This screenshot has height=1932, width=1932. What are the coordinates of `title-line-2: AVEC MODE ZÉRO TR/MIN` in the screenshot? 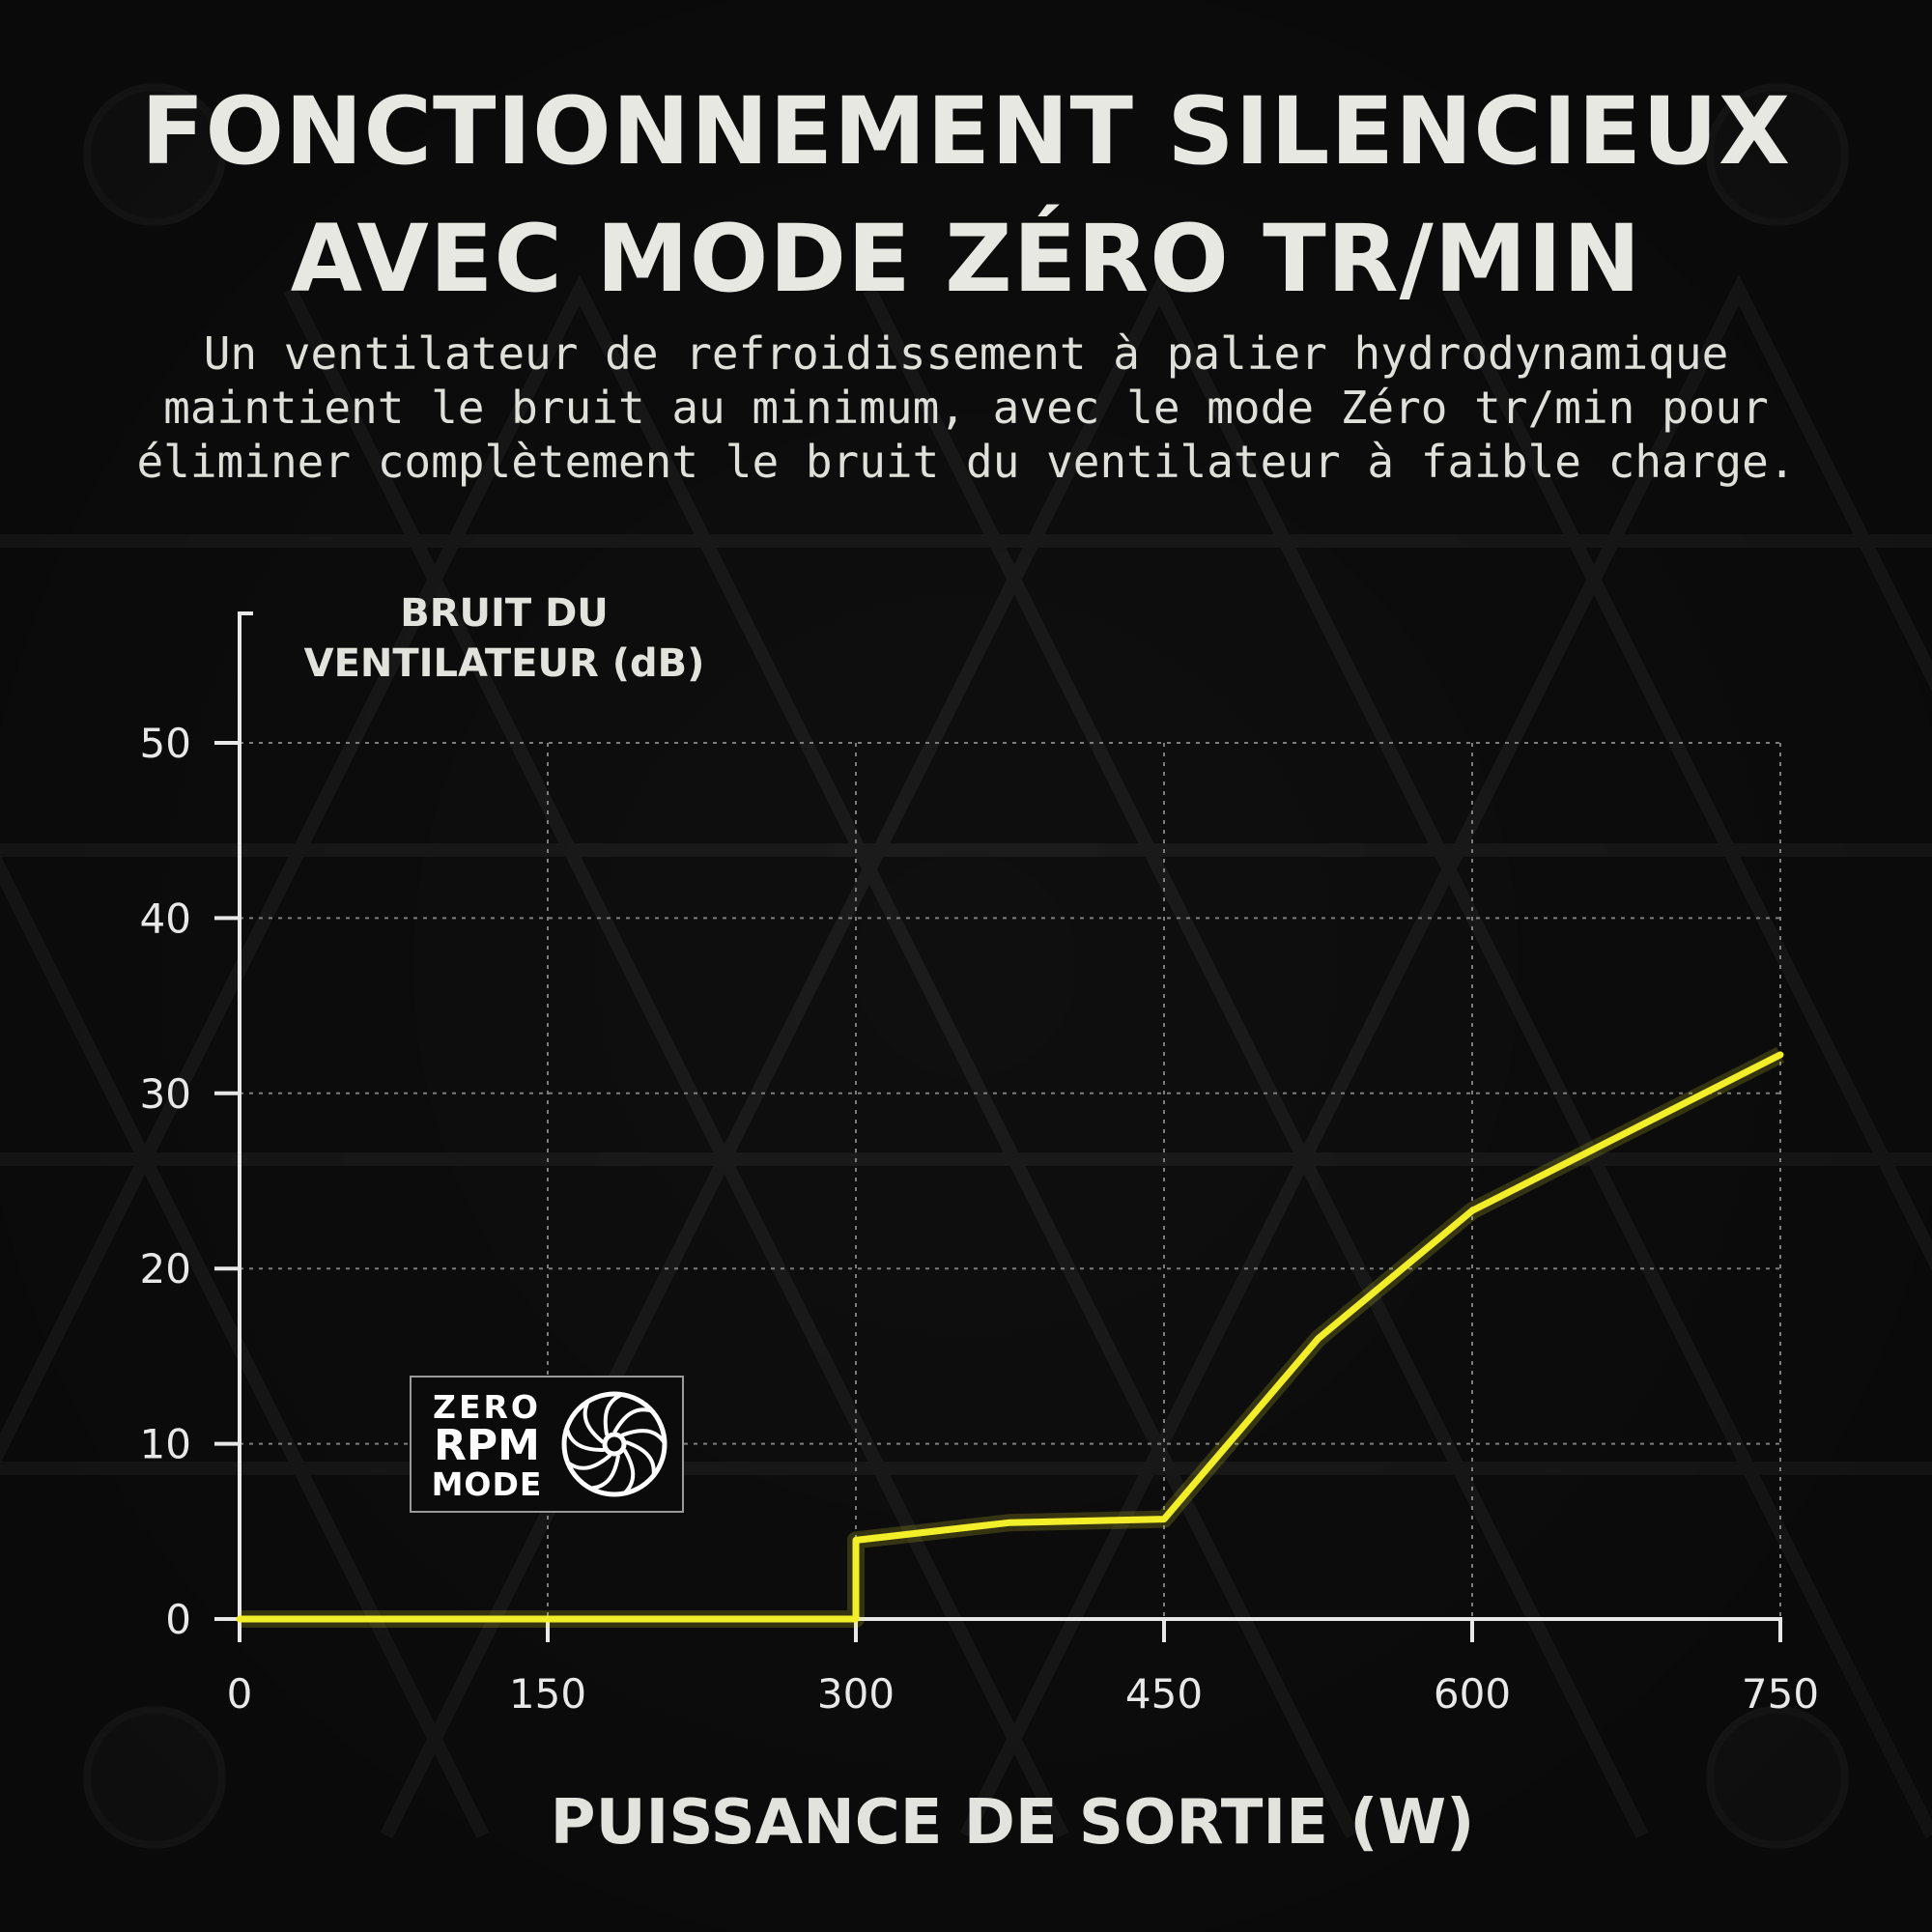 It's located at (966, 259).